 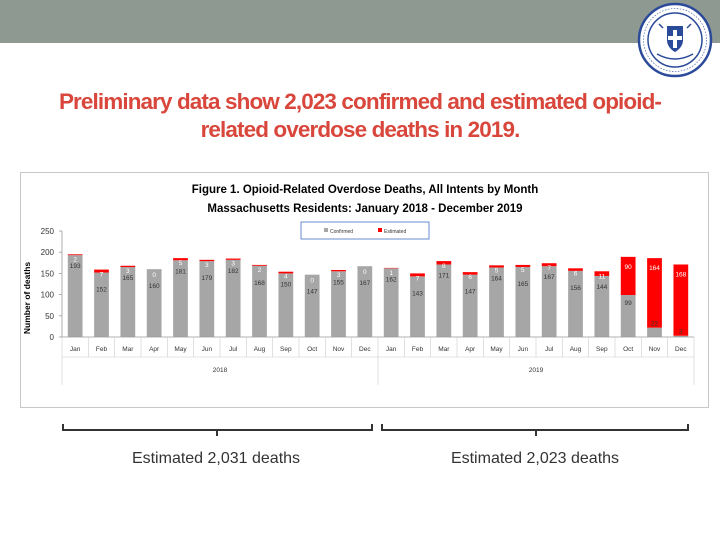 What do you see at coordinates (341, 232) in the screenshot?
I see `legend-confirmed-label: Confirmed` at bounding box center [341, 232].